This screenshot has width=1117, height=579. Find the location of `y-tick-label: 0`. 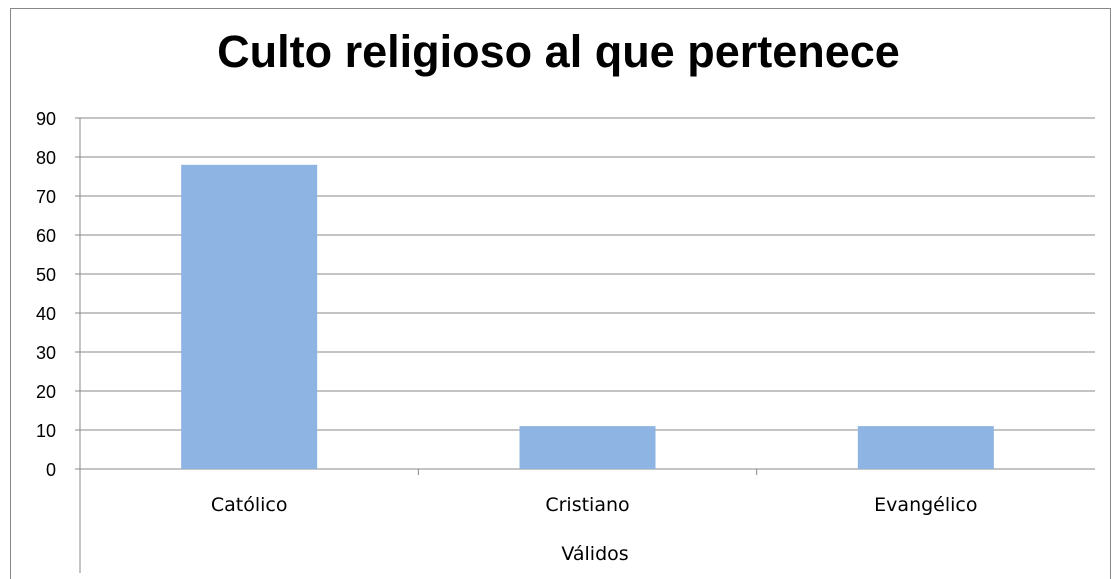

y-tick-label: 0 is located at coordinates (51, 470).